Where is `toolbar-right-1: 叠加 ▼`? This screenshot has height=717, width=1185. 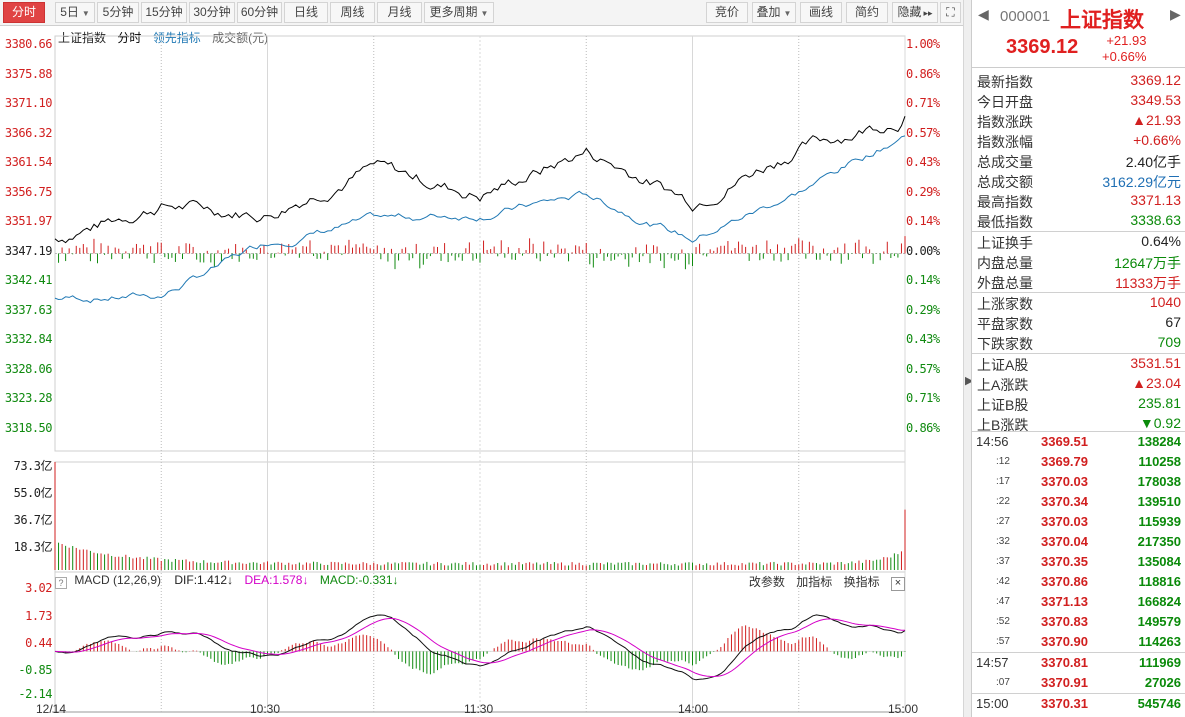 toolbar-right-1: 叠加 ▼ is located at coordinates (774, 12).